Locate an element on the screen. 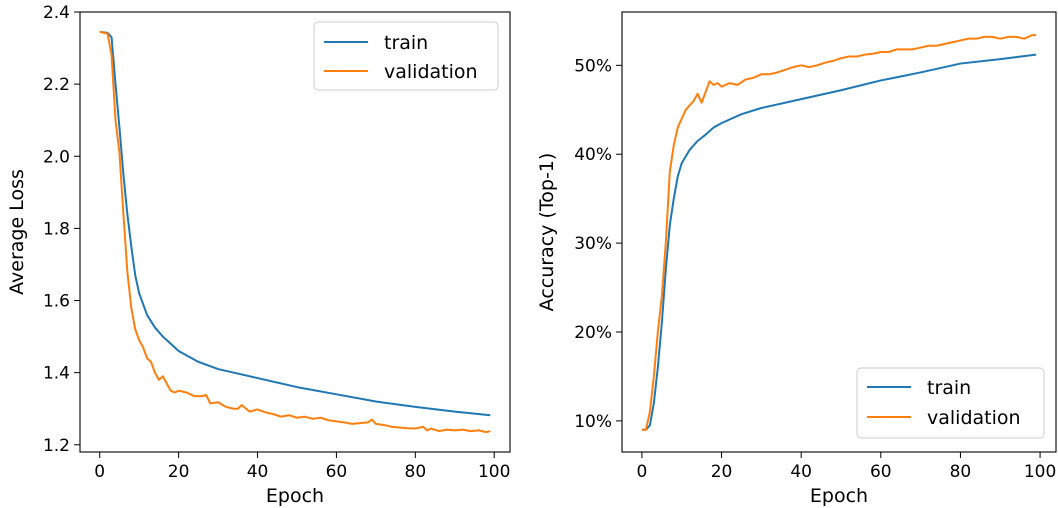 This screenshot has width=1058, height=508. loss-y-axis-label: Average Loss is located at coordinates (17, 232).